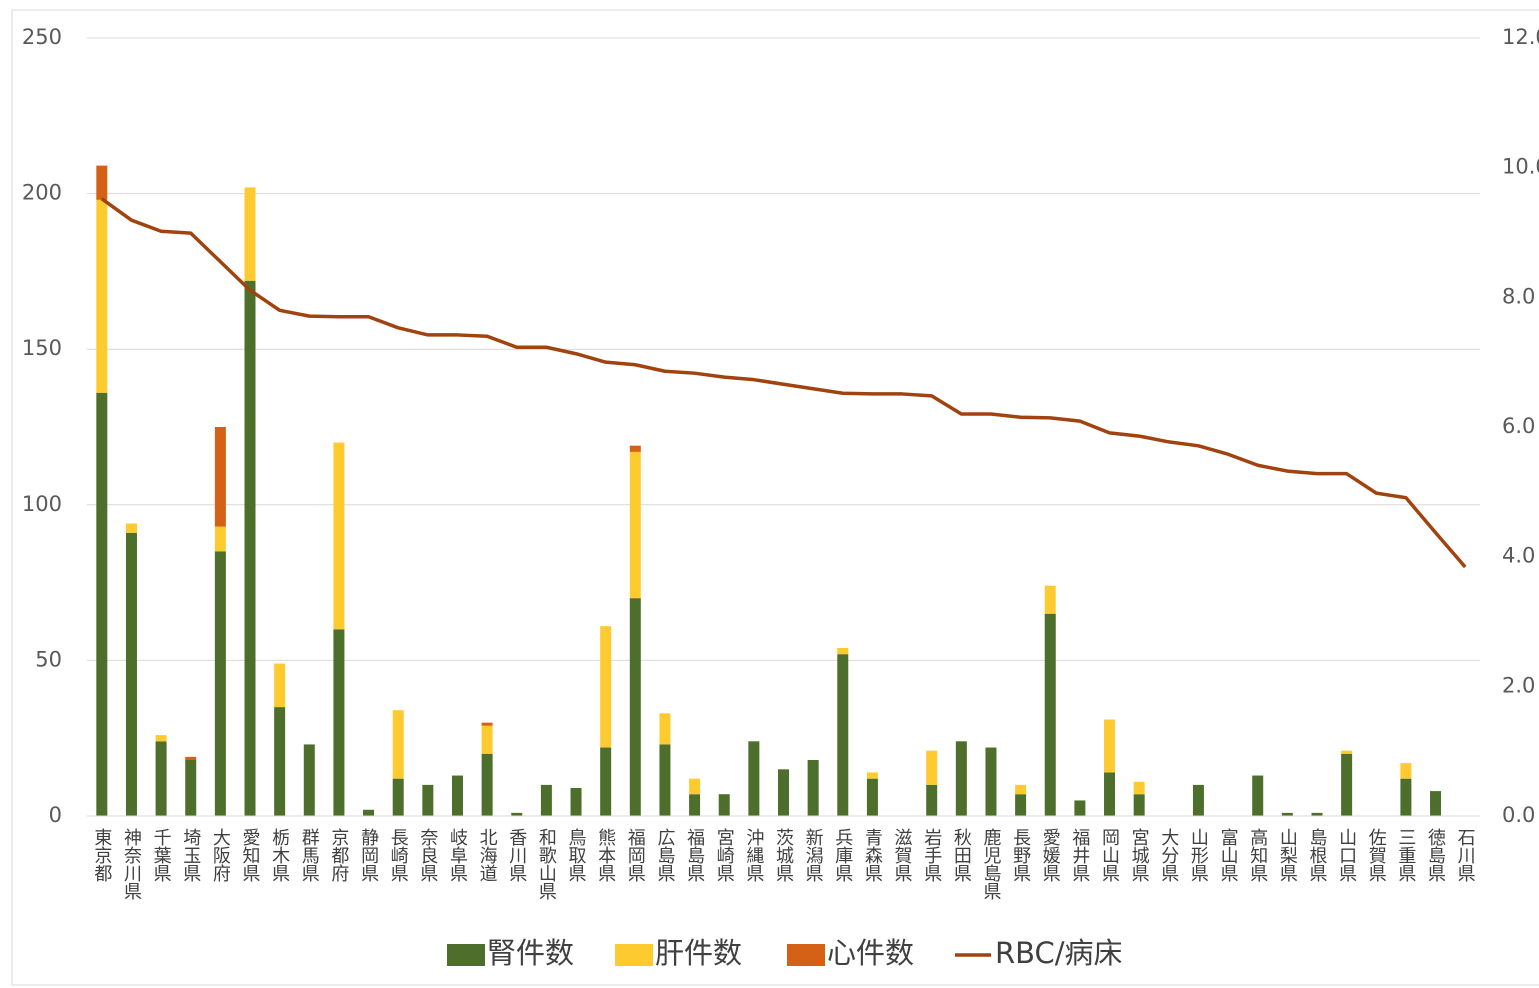  What do you see at coordinates (1346, 855) in the screenshot?
I see `x-tick-label: 山口県` at bounding box center [1346, 855].